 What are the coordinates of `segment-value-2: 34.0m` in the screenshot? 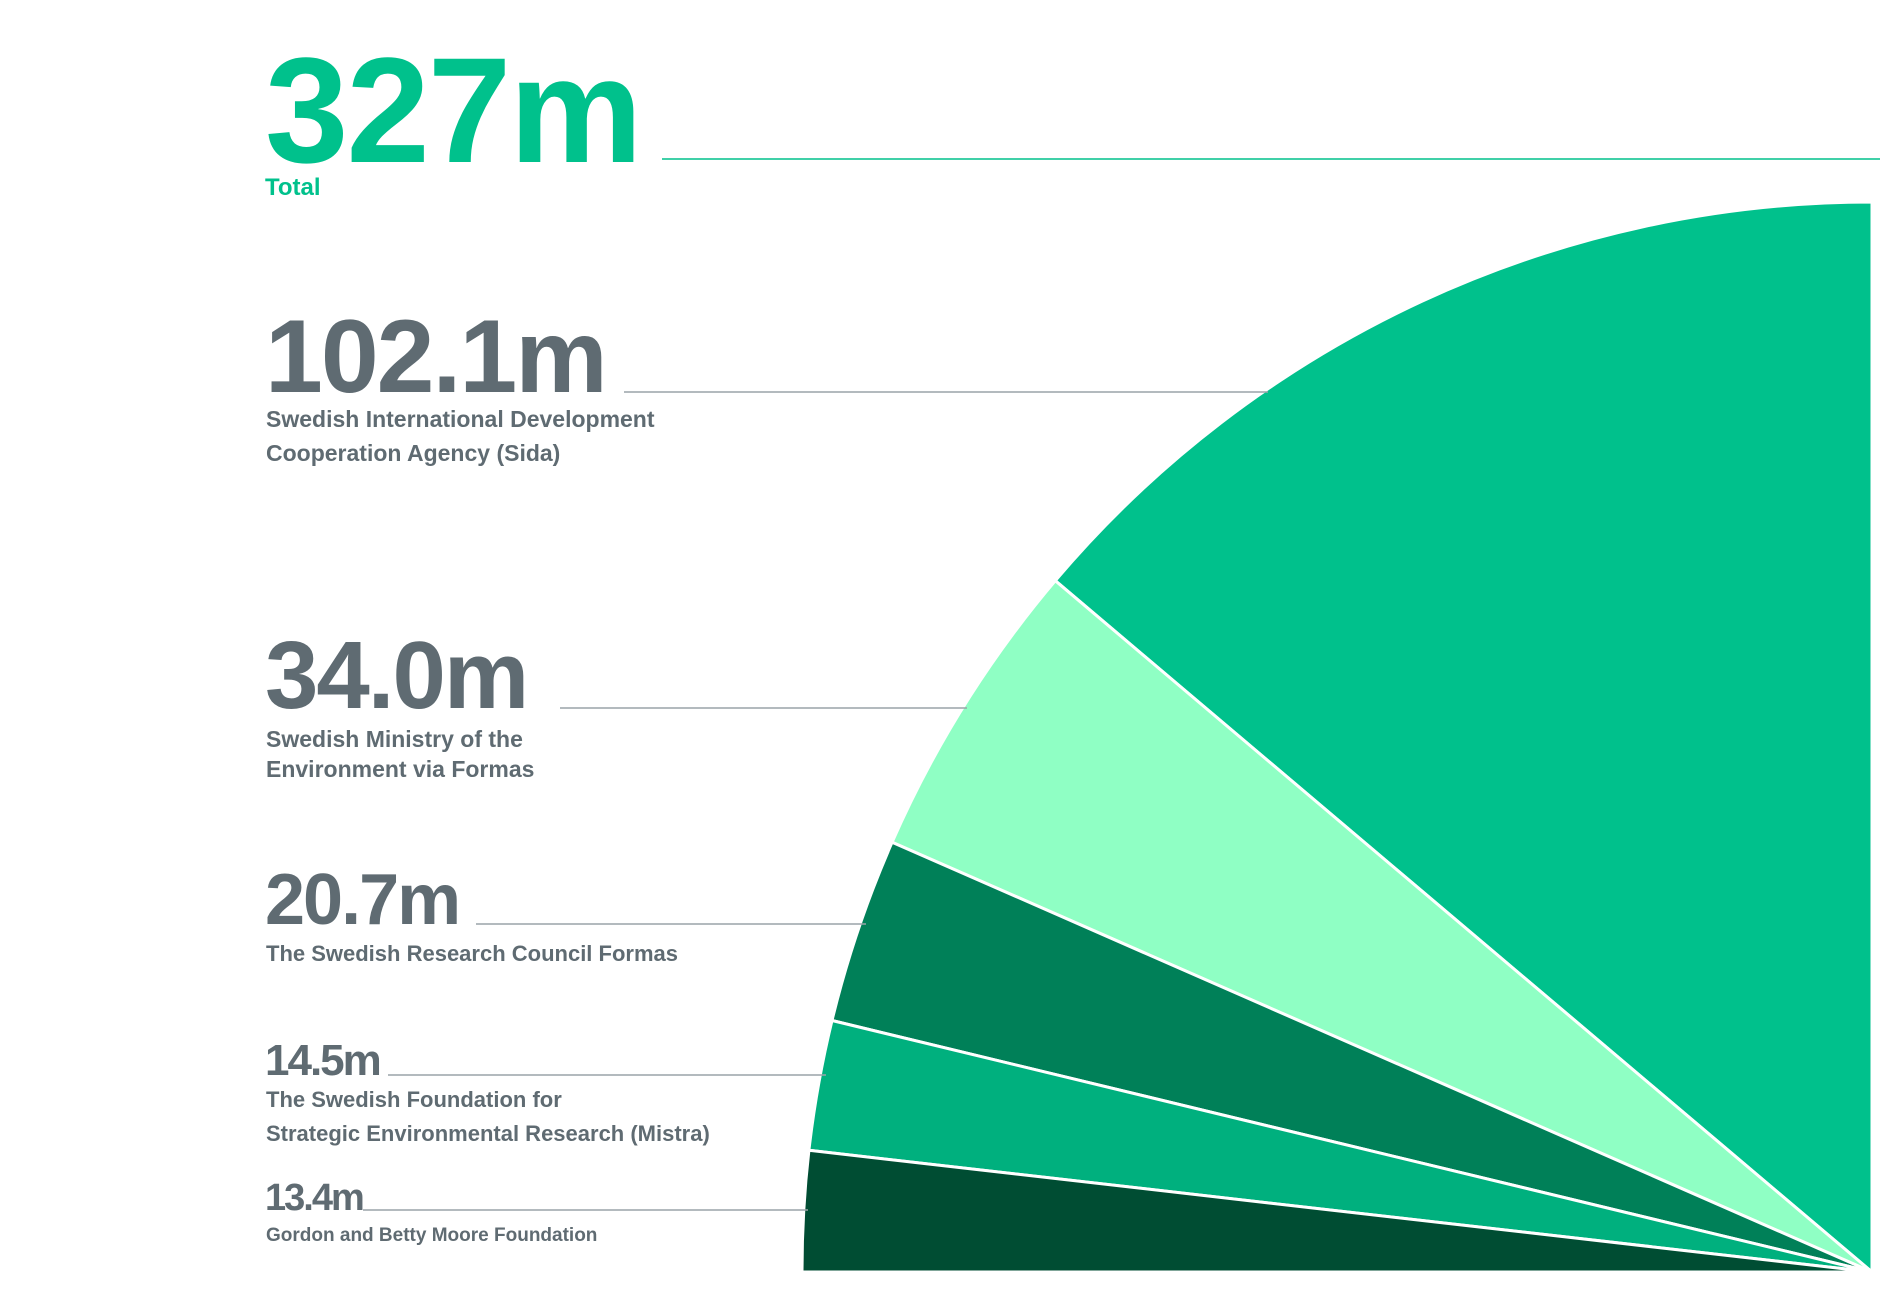 It's located at (396, 675).